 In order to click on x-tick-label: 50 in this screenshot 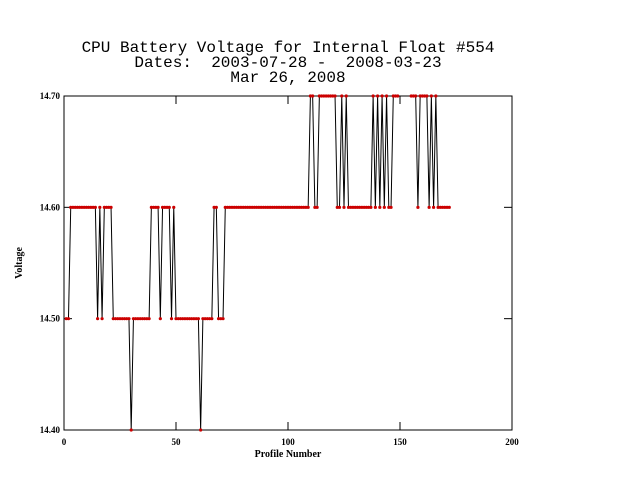, I will do `click(177, 442)`.